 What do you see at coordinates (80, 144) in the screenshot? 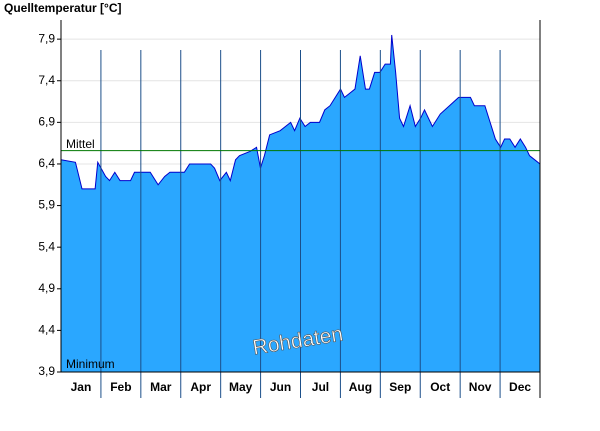
I see `mean-label: Mittel` at bounding box center [80, 144].